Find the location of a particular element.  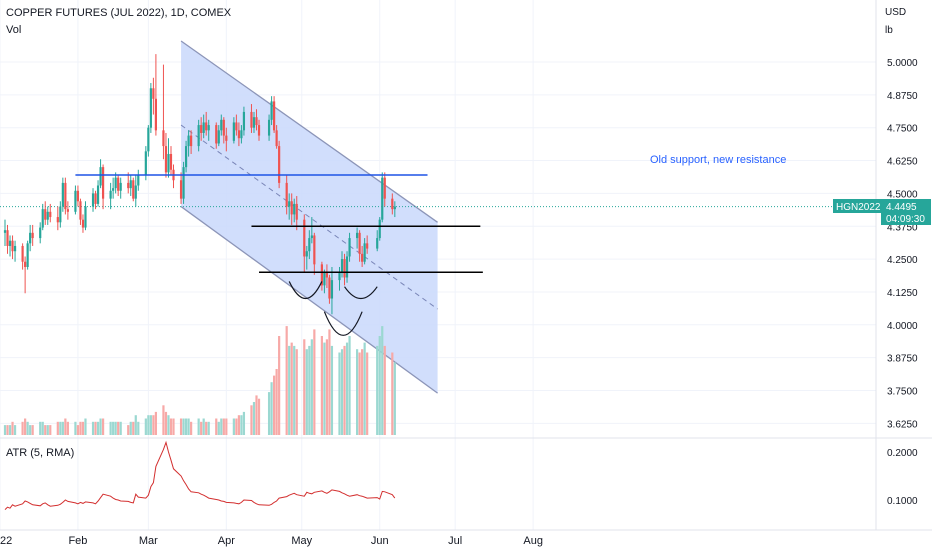

channel-lower-line is located at coordinates (309, 300).